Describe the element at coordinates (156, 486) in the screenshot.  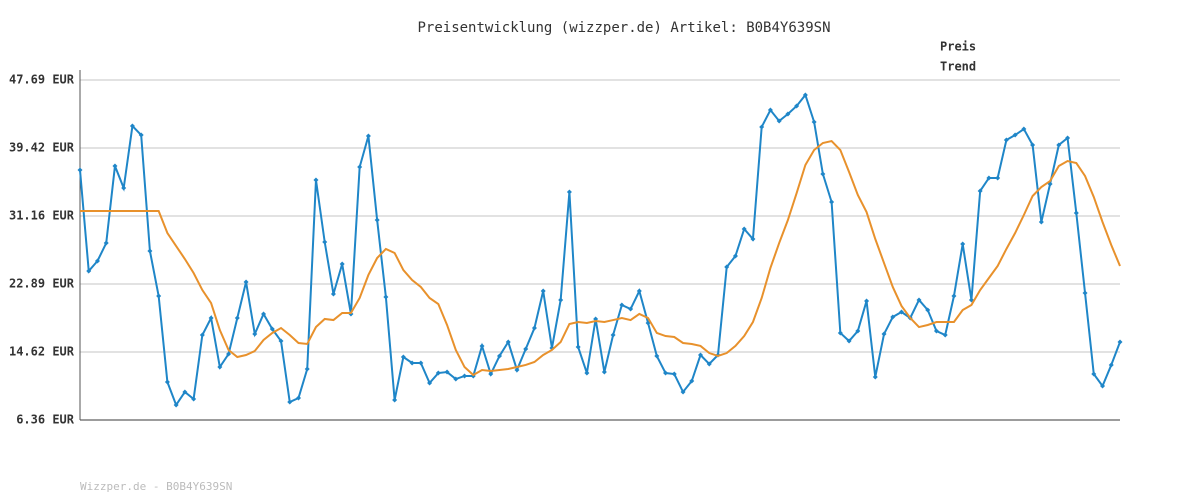
I see `footer: Wizzper.de - B0B4Y639SN` at that location.